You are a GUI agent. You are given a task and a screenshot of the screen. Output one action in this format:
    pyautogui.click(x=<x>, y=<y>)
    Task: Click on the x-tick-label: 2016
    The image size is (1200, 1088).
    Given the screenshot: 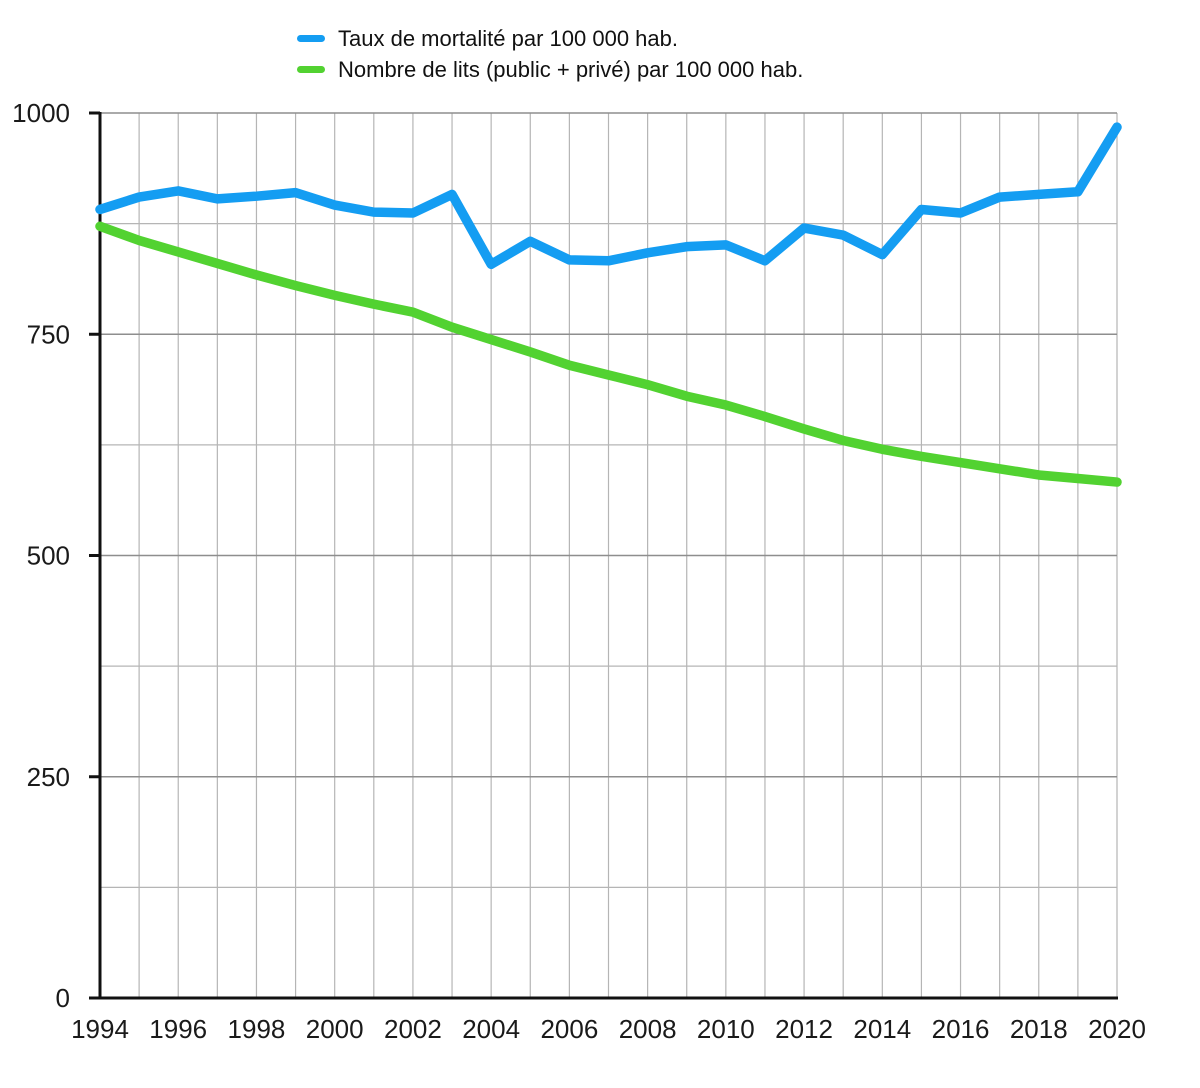 What is the action you would take?
    pyautogui.click(x=961, y=1029)
    